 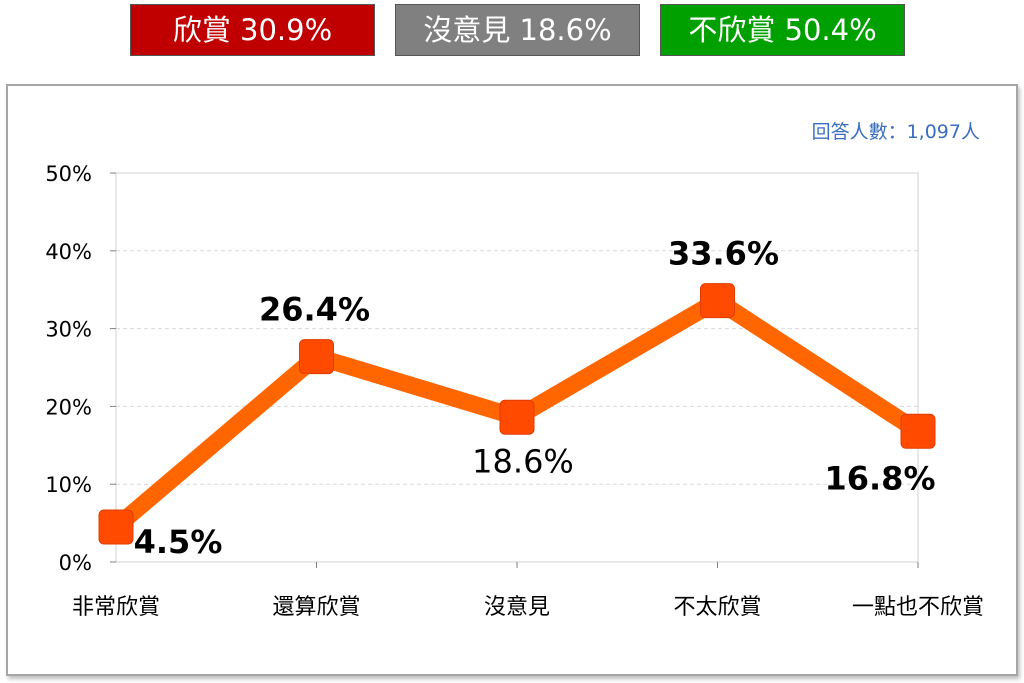 I want to click on approve-summary-badge: 欣賞 30.9%, so click(x=252, y=30).